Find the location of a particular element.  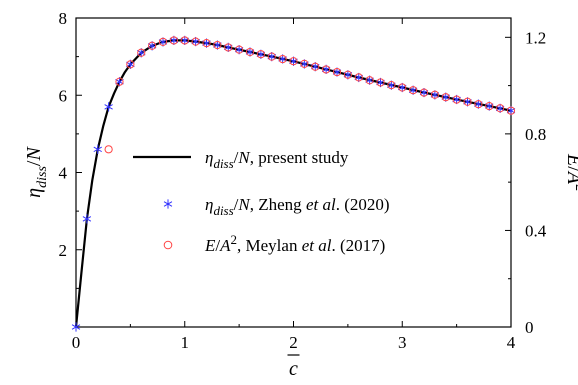

legend-item: ηdiss/N, present study is located at coordinates (241, 159).